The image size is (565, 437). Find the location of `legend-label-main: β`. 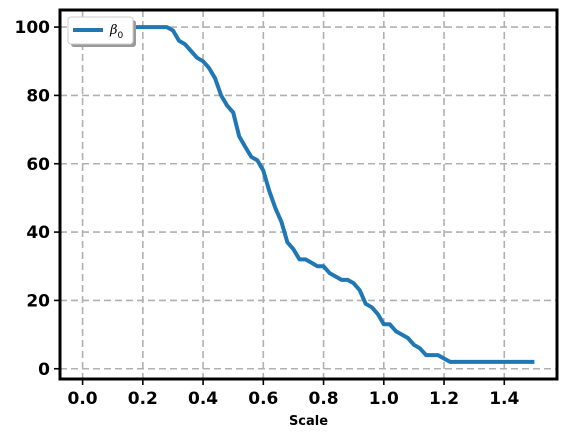

legend-label-main: β is located at coordinates (113, 30).